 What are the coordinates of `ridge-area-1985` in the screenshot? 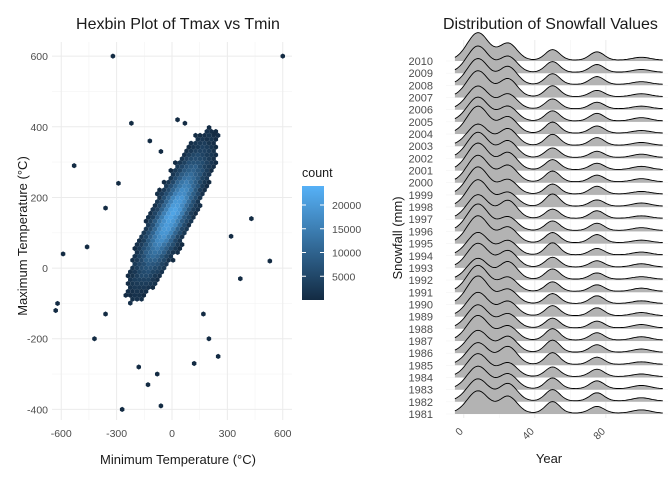 It's located at (558, 354).